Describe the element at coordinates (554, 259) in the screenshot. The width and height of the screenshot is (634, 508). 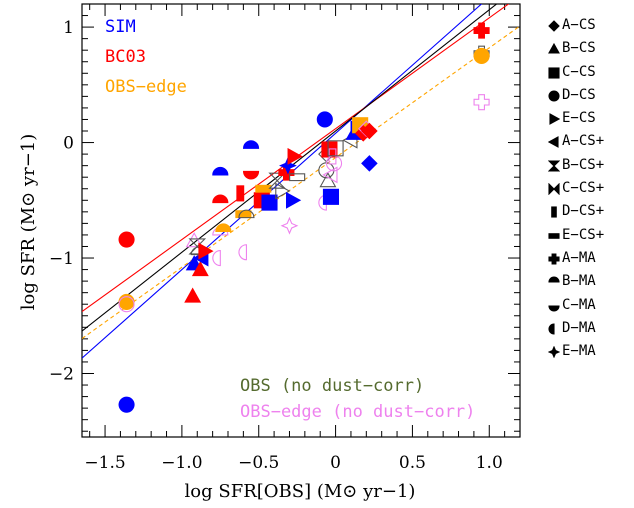
I see `legend-marker-cross` at that location.